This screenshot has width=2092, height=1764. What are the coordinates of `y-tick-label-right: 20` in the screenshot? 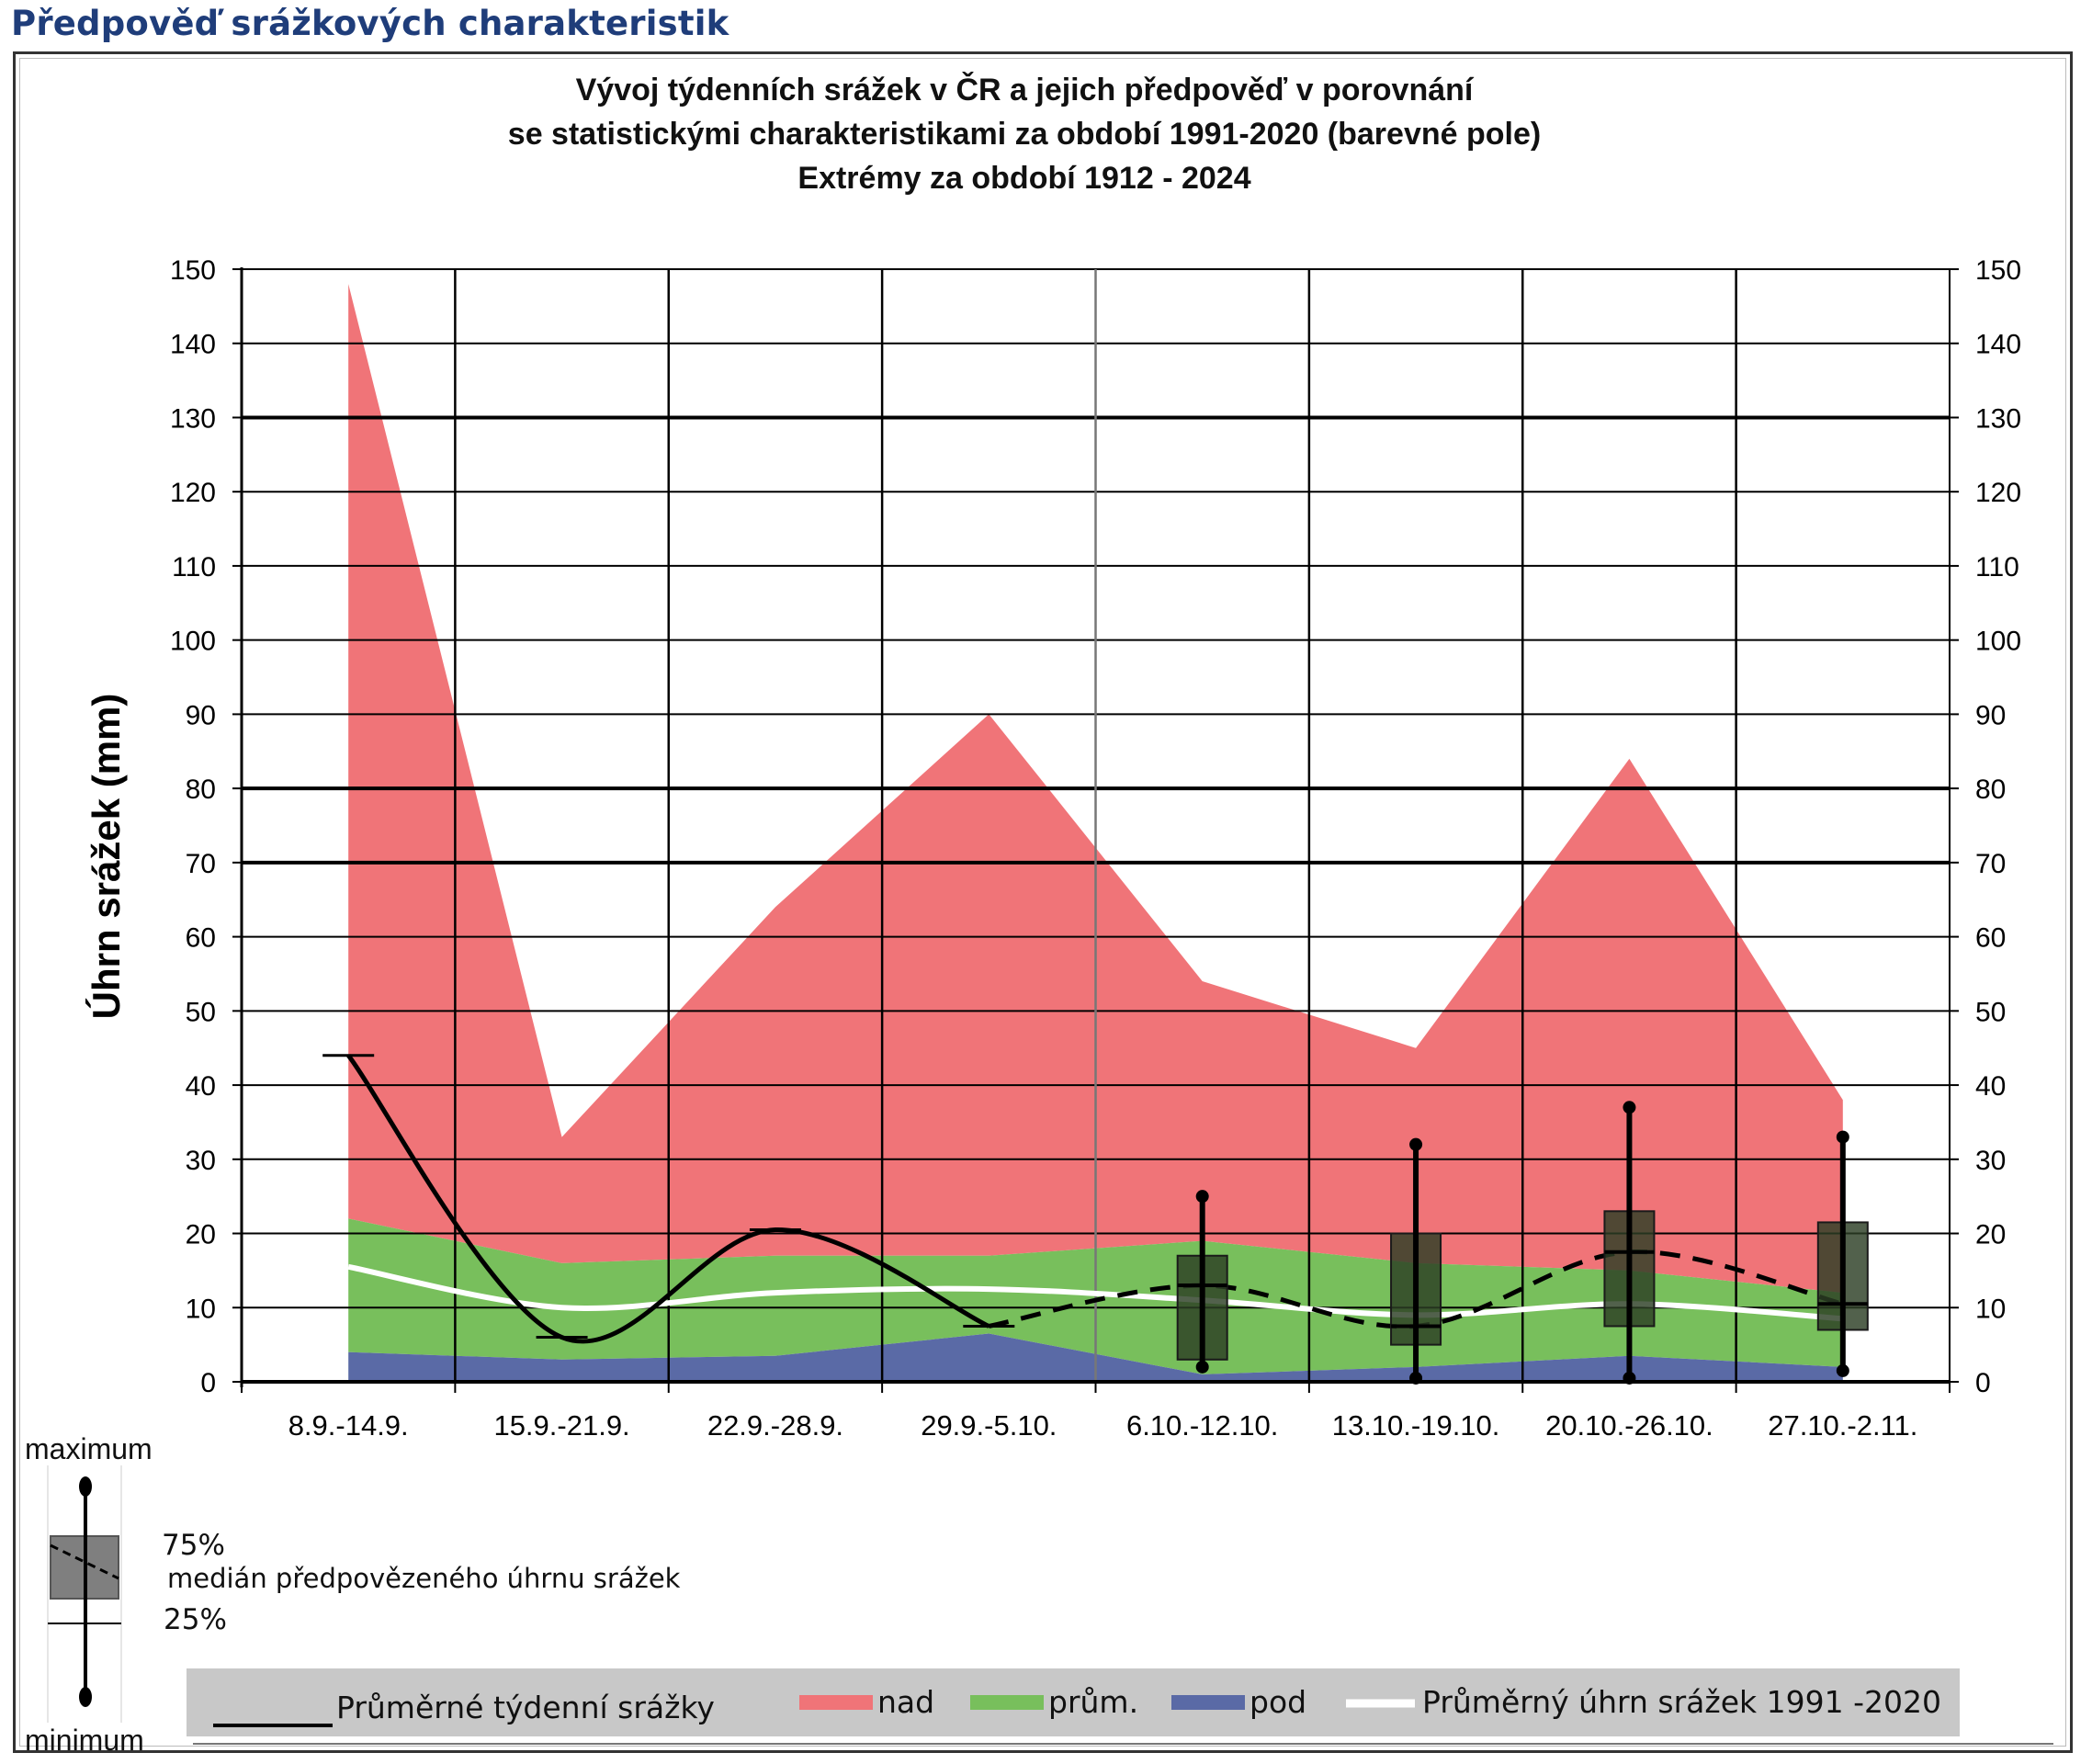 It's located at (1991, 1235).